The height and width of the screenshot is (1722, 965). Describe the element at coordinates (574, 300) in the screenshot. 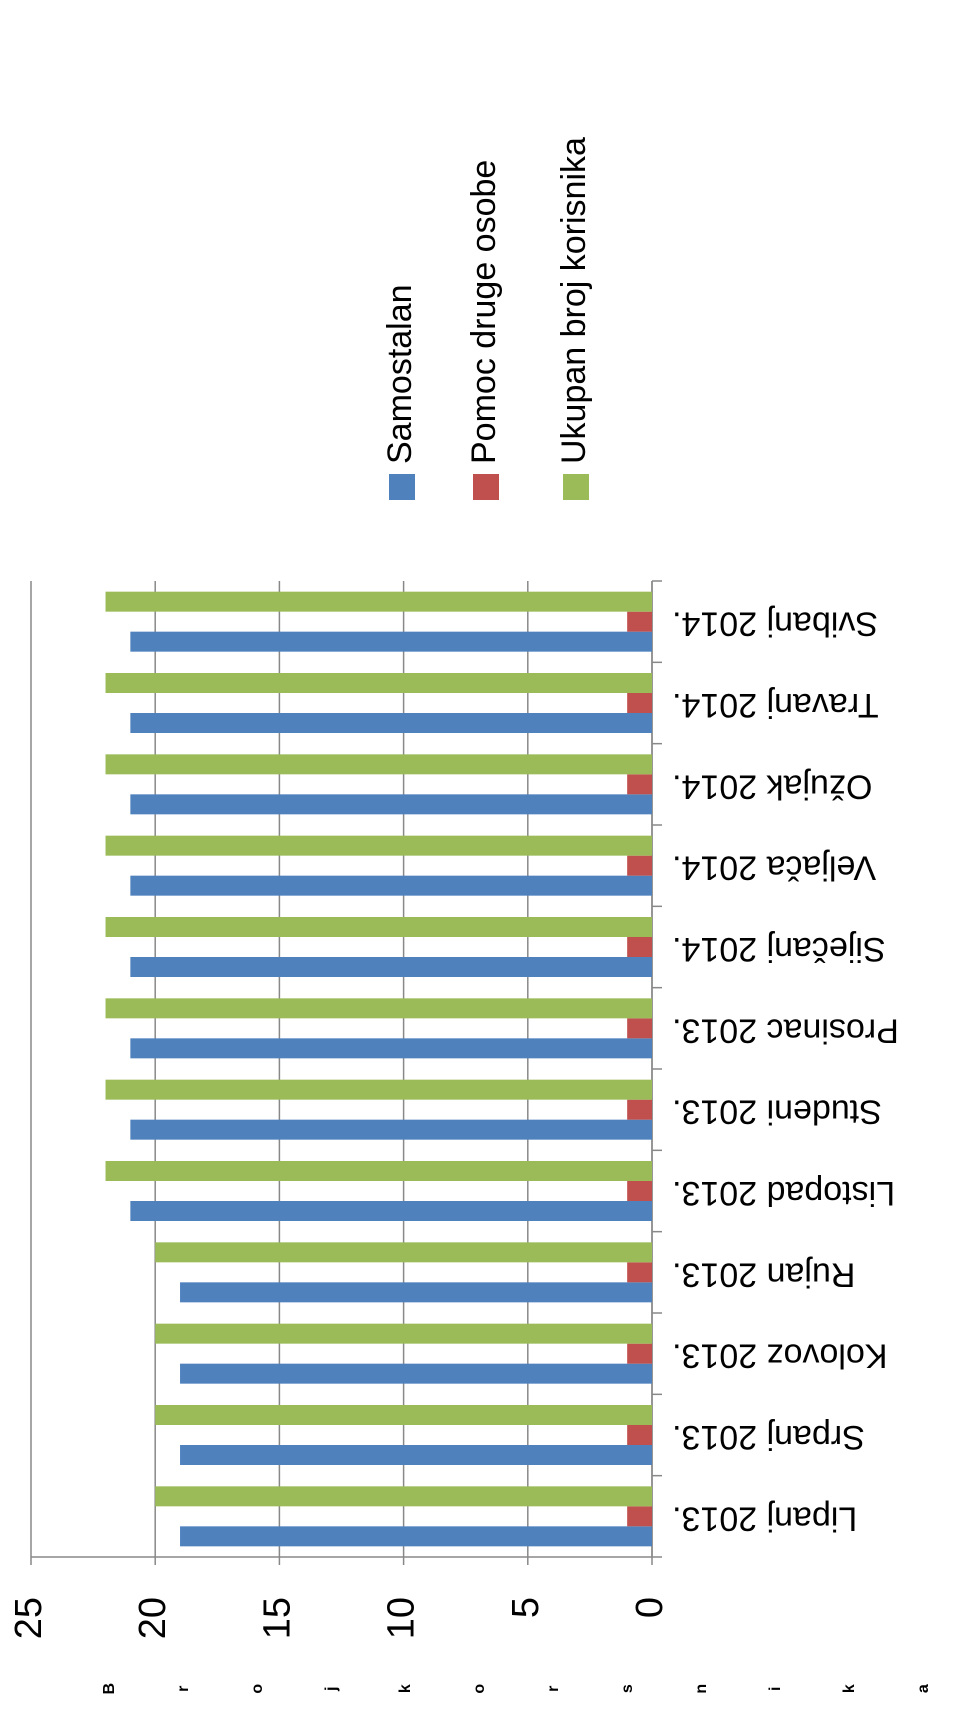

I see `legend-label: Ukupan broj korisnika` at that location.